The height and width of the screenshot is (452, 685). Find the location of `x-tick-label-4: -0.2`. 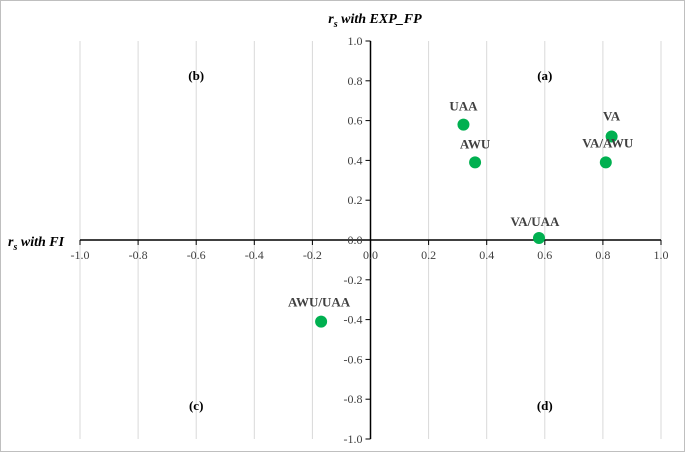

x-tick-label-4: -0.2 is located at coordinates (312, 255).